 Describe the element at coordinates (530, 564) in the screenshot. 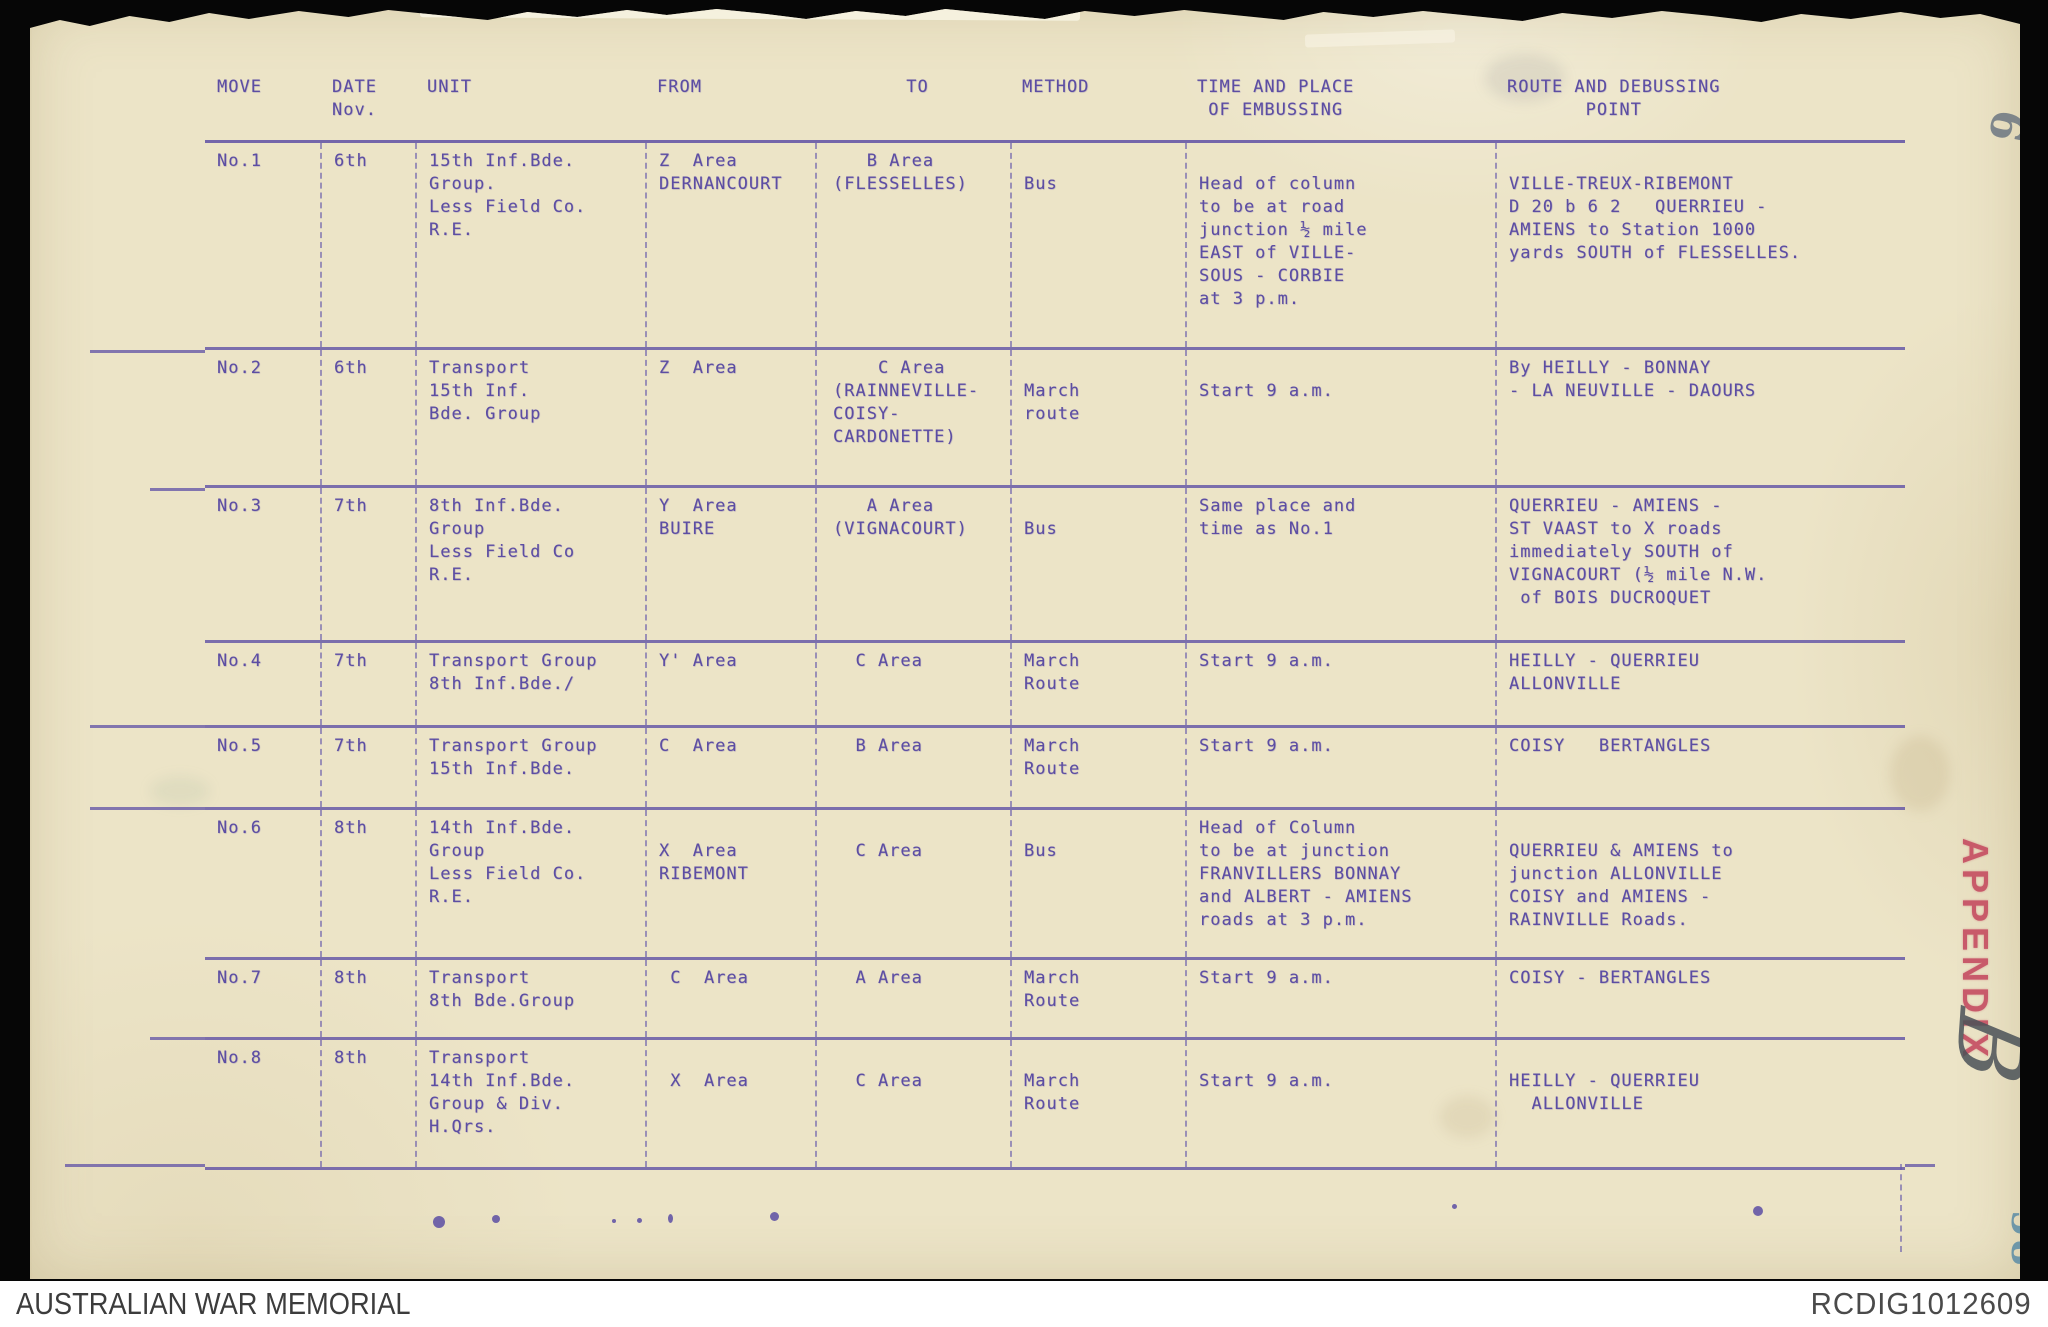

I see `cell-unit: 8th Inf.Bde. Group Less Field Co R.E.` at that location.